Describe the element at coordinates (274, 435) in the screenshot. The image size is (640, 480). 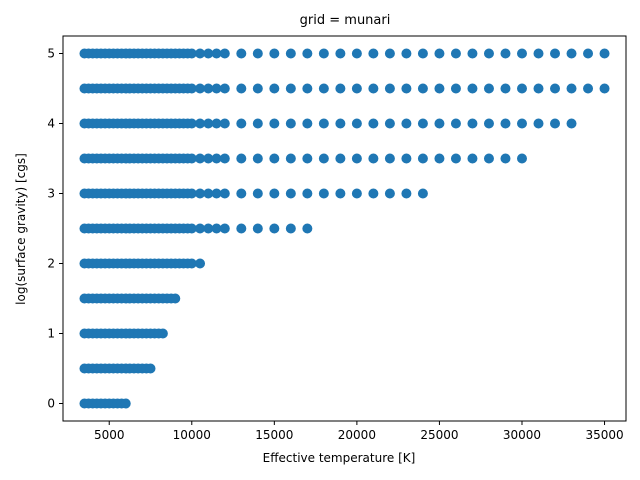
I see `x-tick-label: 15000` at that location.